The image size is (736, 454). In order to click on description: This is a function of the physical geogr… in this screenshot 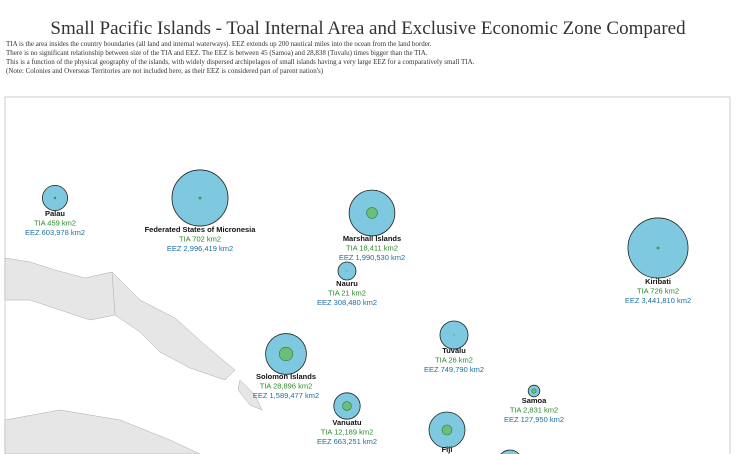, I will do `click(240, 62)`.